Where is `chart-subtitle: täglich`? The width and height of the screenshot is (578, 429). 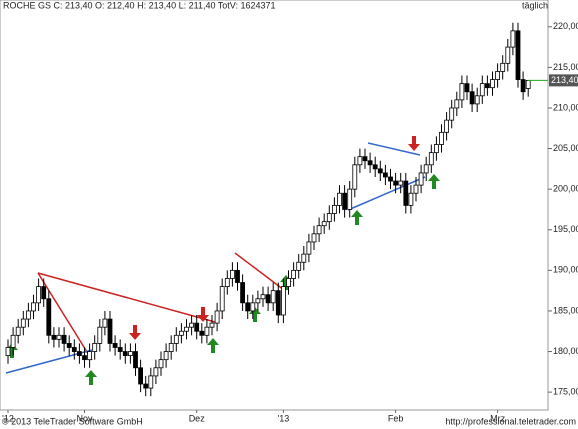
chart-subtitle: täglich is located at coordinates (535, 5).